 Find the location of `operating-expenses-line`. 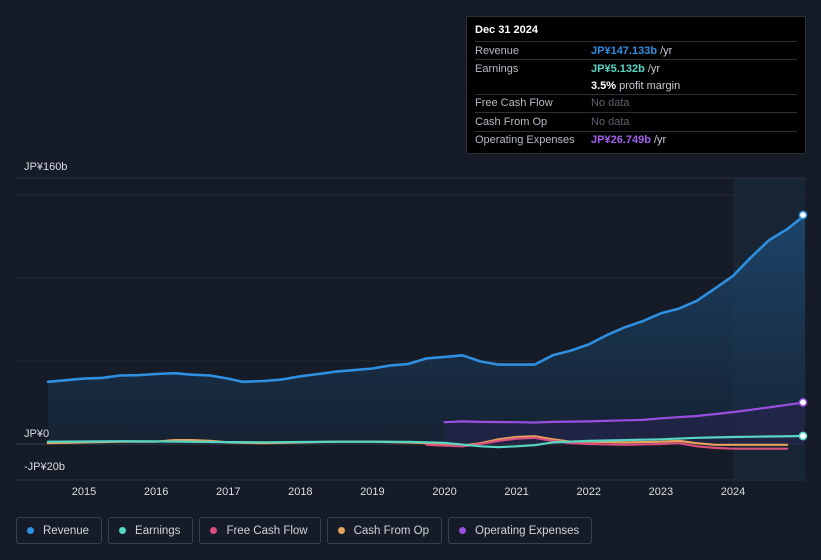

operating-expenses-line is located at coordinates (625, 412).